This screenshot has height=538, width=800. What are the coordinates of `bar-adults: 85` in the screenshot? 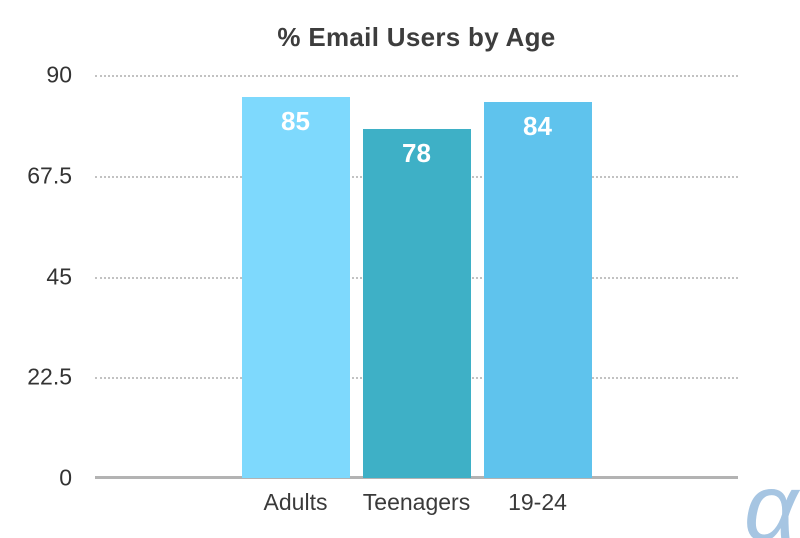 It's located at (295, 287).